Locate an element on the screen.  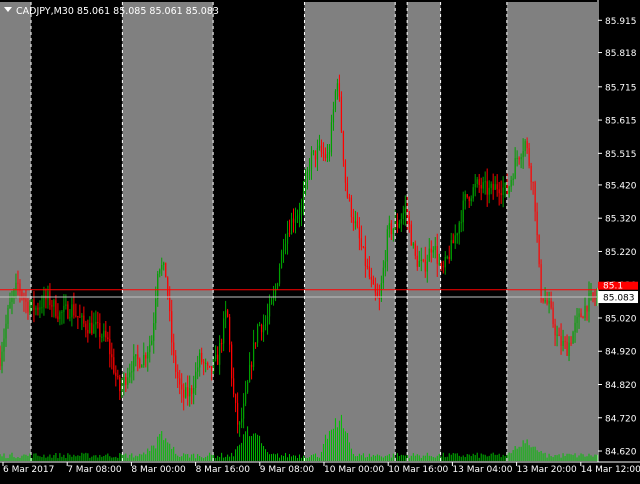
price-tick-label: 84.720 is located at coordinates (621, 419).